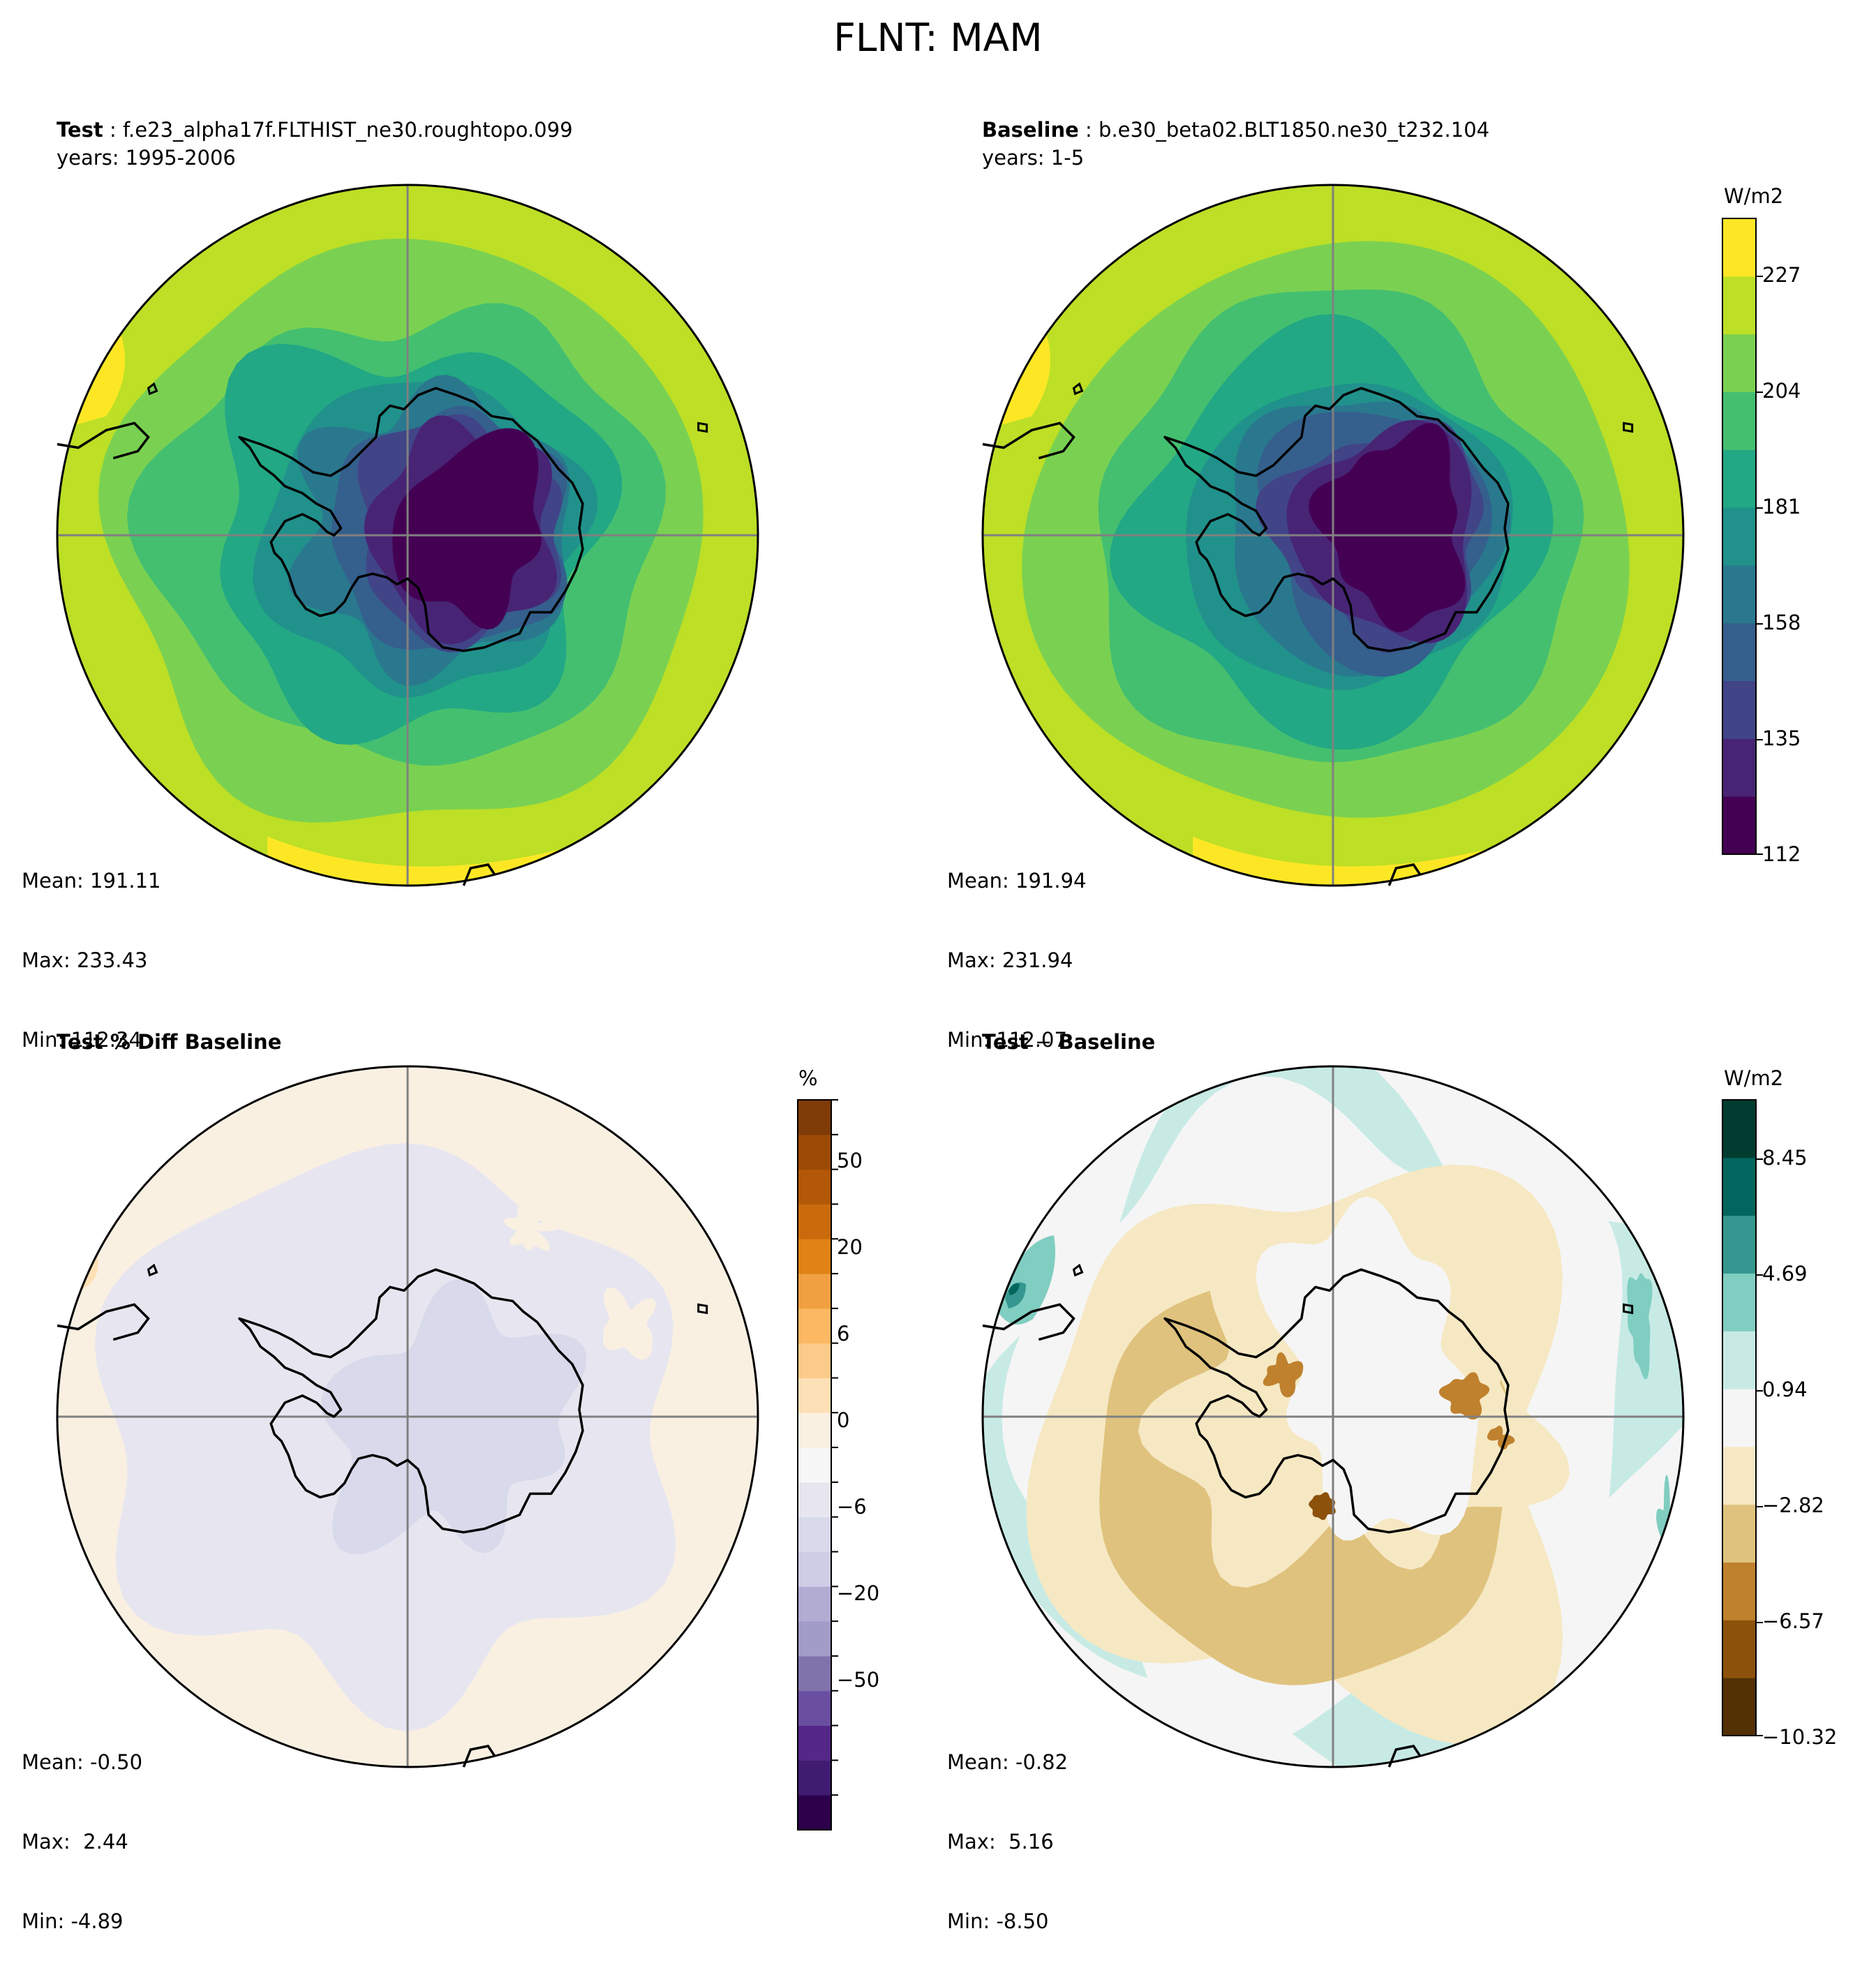 This screenshot has width=1876, height=1961. Describe the element at coordinates (850, 1247) in the screenshot. I see `cb2-tick-label: 20` at that location.